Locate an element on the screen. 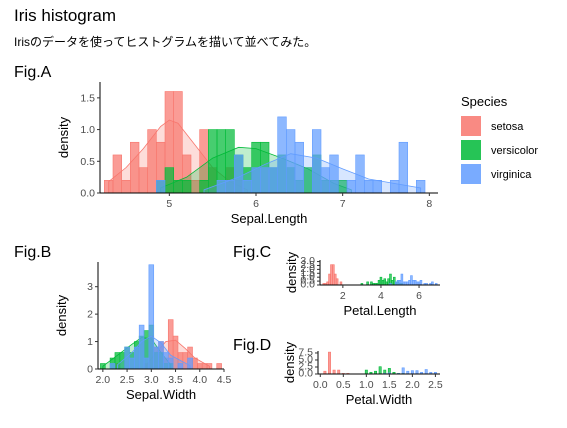  fig-a-label: Fig.A is located at coordinates (33, 72).